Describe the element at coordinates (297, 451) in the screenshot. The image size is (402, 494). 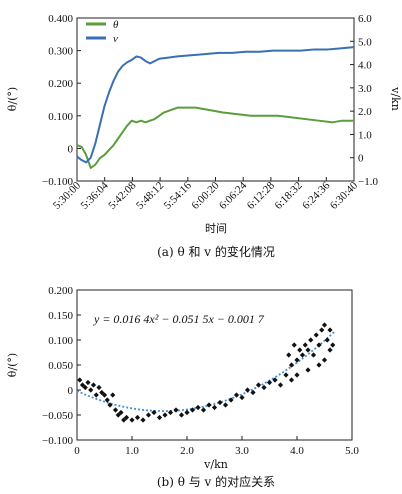
I see `x-tick-label: 4.0` at that location.